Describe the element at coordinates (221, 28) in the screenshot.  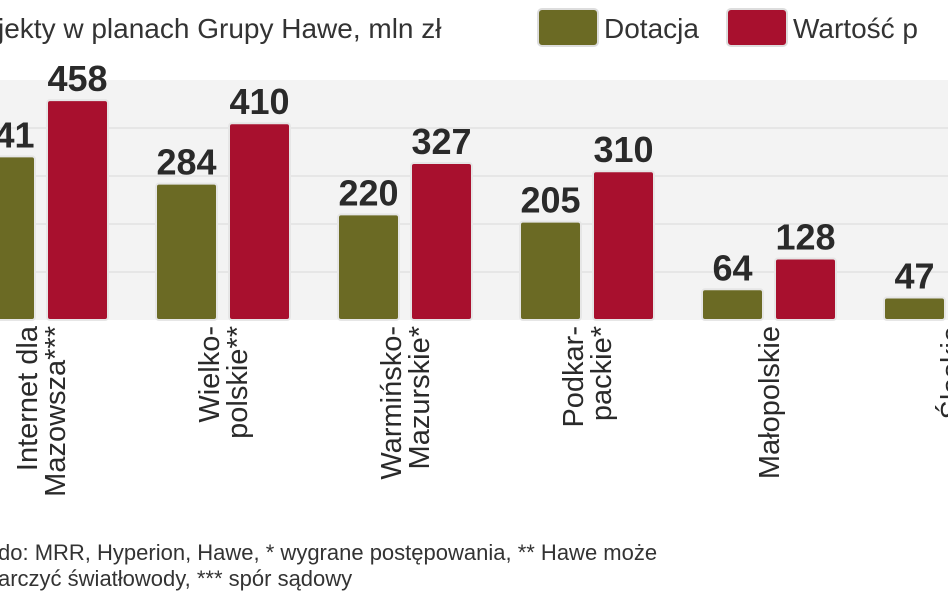
I see `chart-title: jekty w planach Grupy Hawe, mln zł` at that location.